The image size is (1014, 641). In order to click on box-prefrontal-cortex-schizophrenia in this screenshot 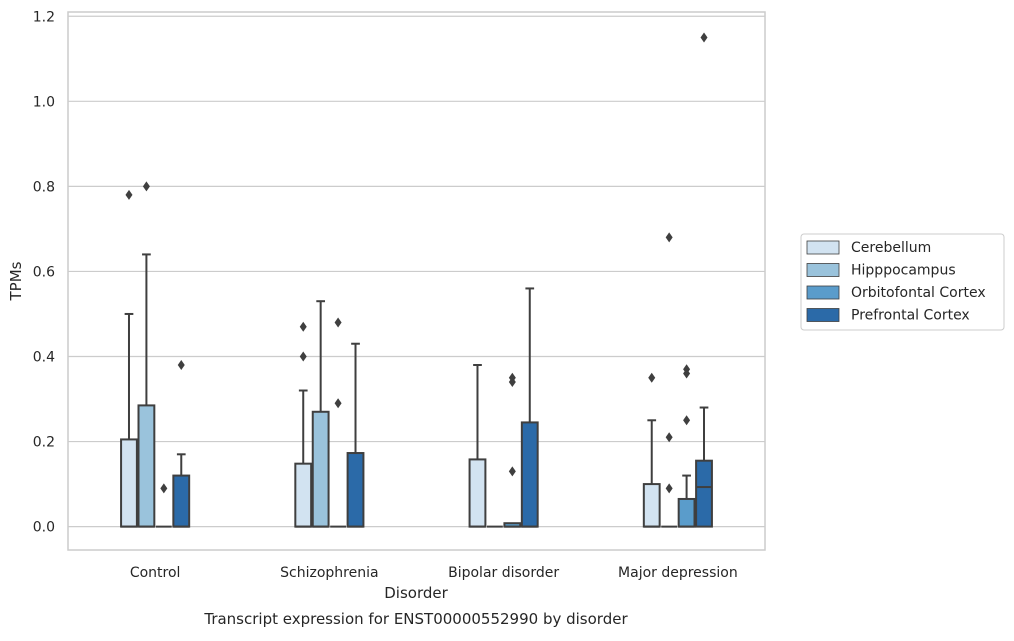, I will do `click(355, 435)`.